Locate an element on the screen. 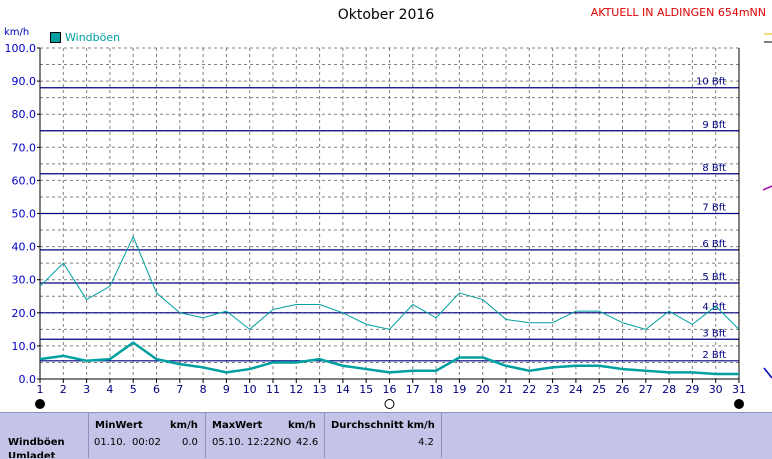  min-date: 01.10. is located at coordinates (110, 442).